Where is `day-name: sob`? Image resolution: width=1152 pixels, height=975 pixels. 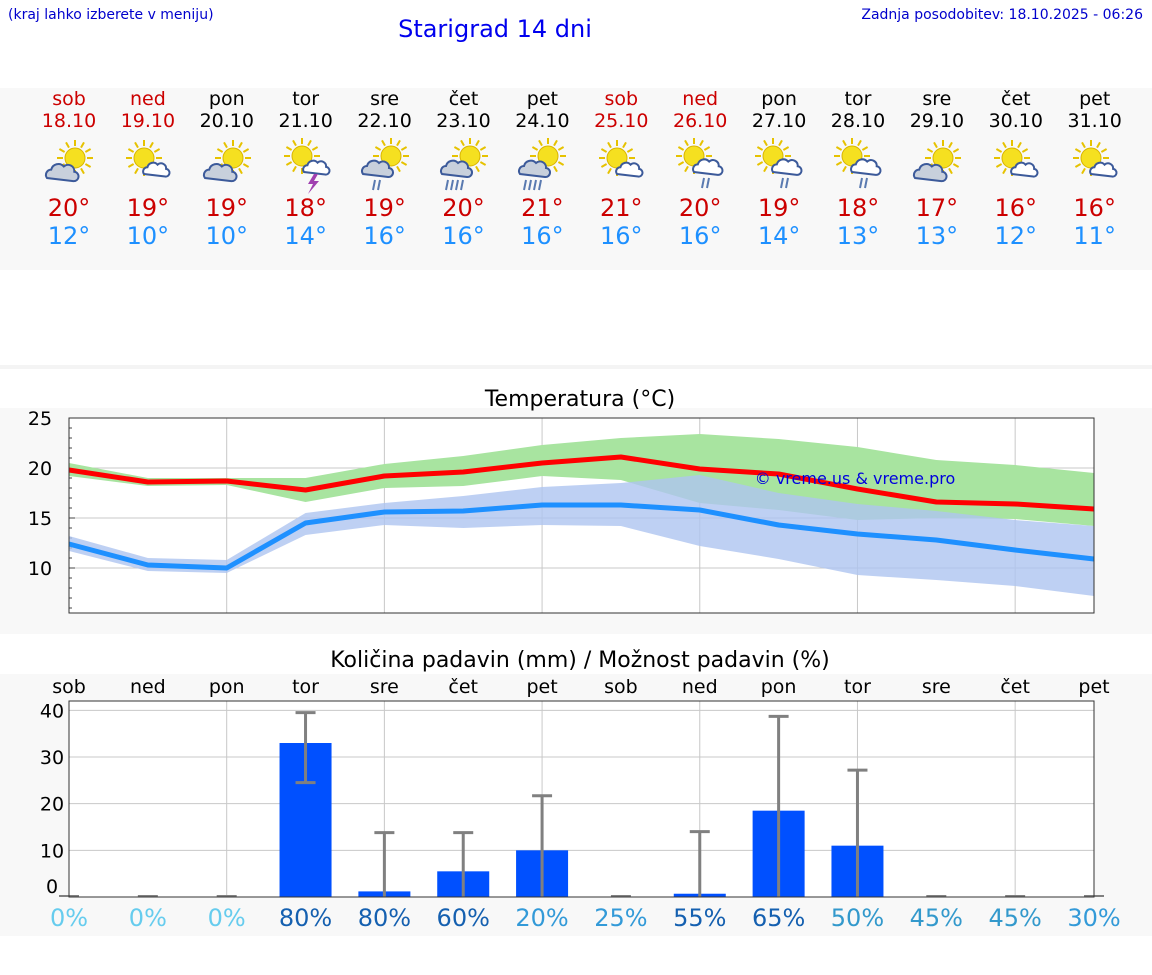
day-name: sob is located at coordinates (69, 99).